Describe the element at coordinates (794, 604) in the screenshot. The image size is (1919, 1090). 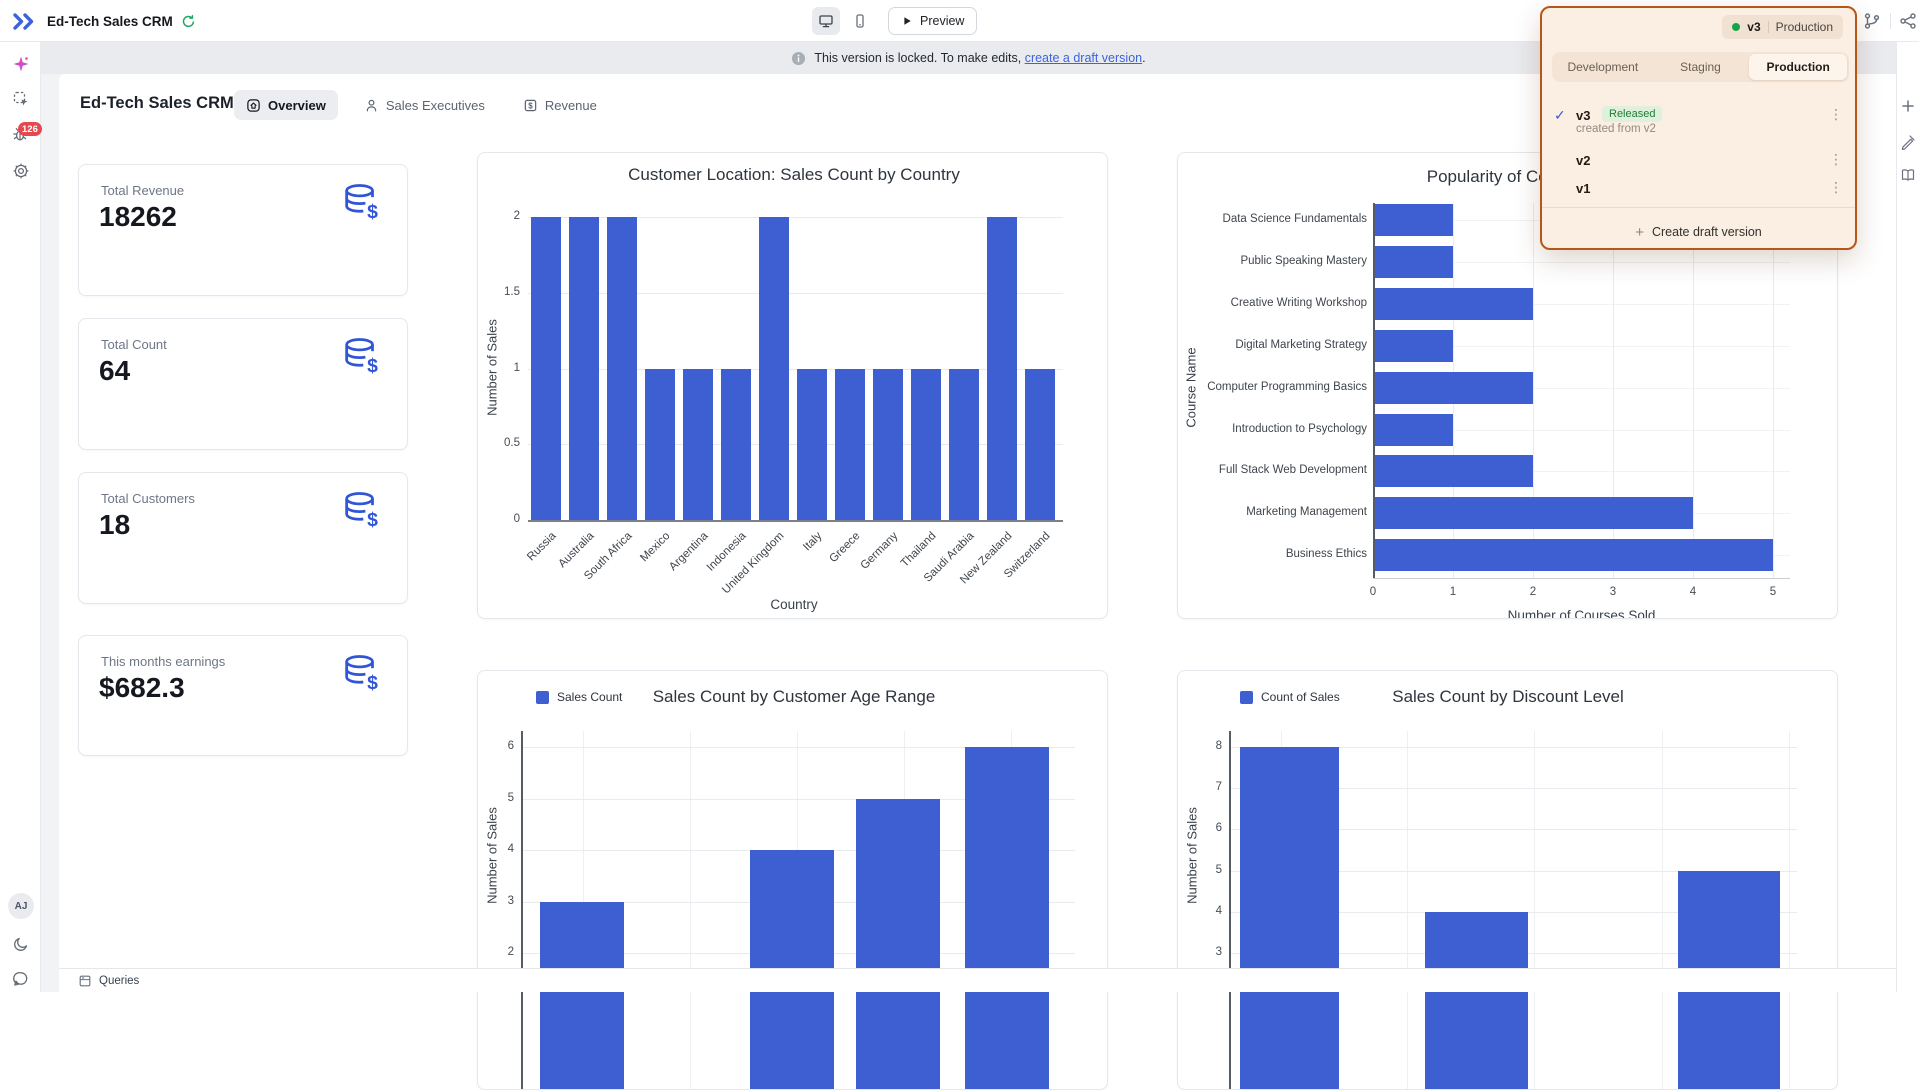
I see `x-axis-title: Country` at that location.